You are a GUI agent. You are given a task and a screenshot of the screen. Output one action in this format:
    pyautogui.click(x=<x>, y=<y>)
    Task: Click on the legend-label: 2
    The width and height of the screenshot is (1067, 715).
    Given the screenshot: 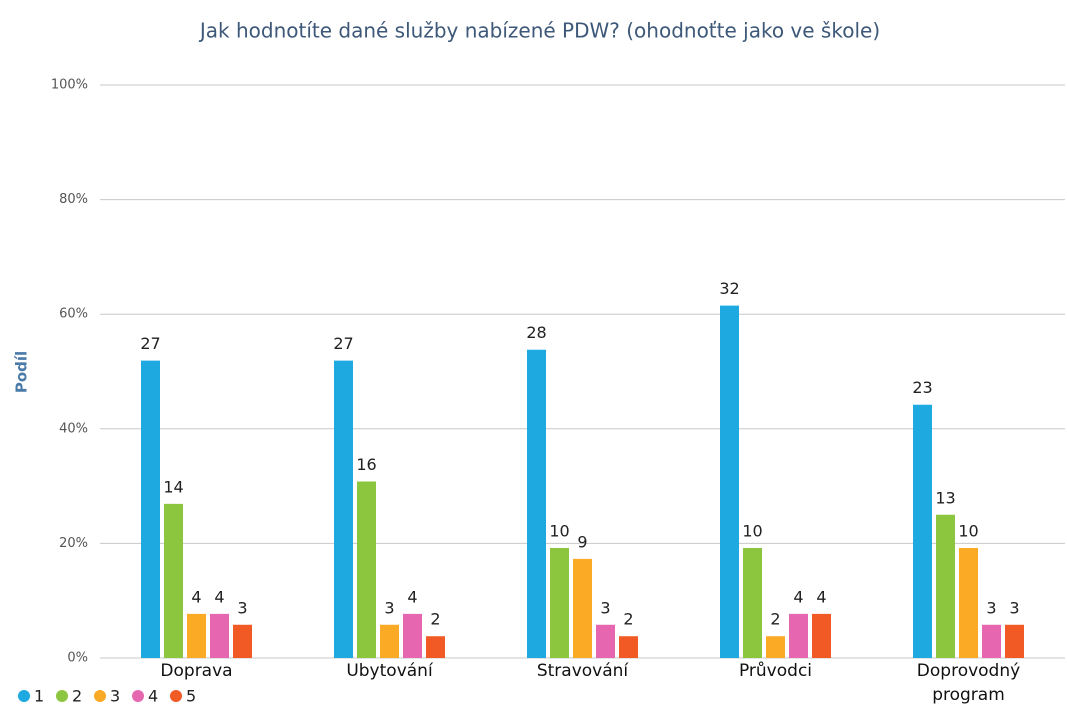 What is the action you would take?
    pyautogui.click(x=77, y=696)
    